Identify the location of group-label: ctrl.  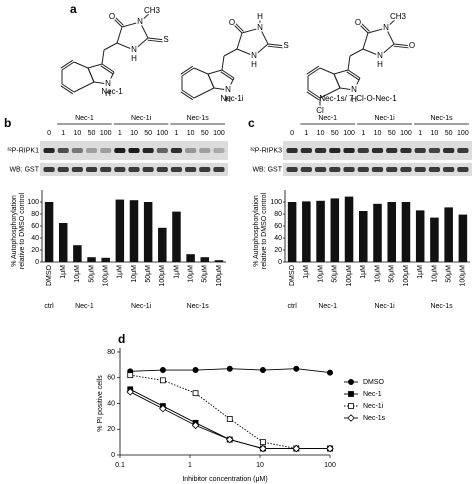
(292, 306).